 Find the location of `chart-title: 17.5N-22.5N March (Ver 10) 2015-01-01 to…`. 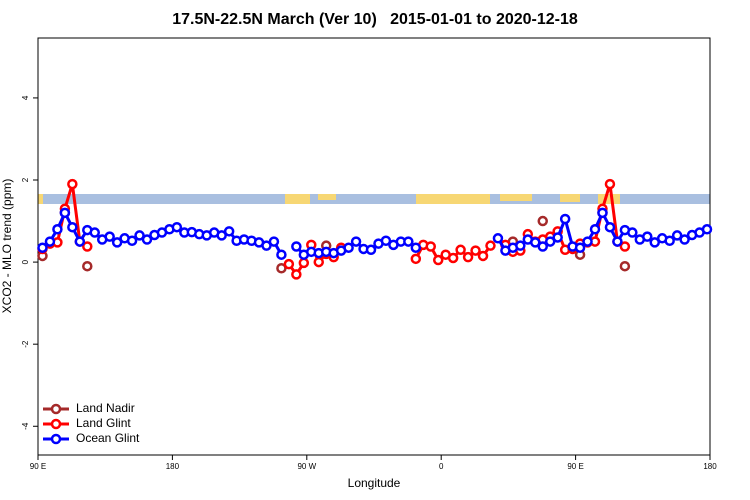

chart-title: 17.5N-22.5N March (Ver 10) 2015-01-01 to… is located at coordinates (375, 19).